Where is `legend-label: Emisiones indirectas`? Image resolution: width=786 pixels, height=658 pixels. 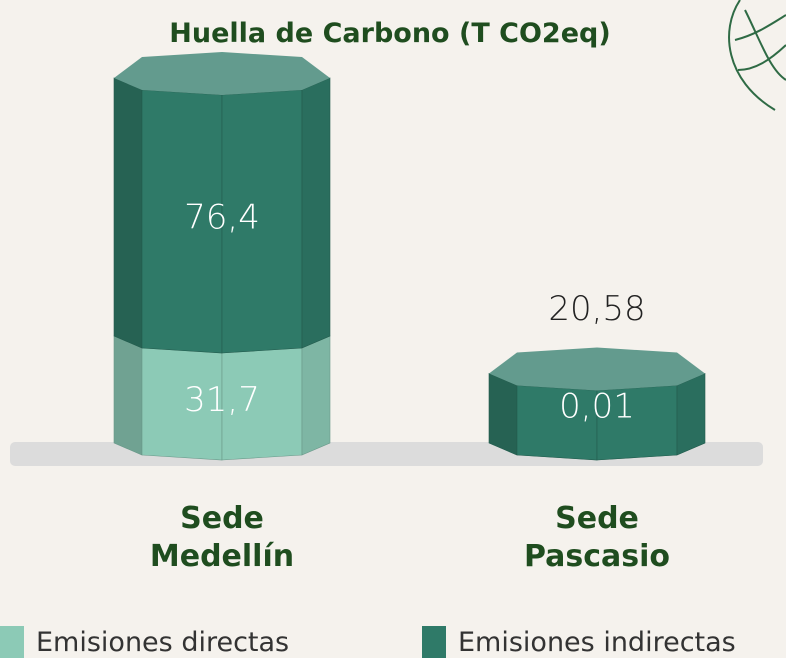
legend-label: Emisiones indirectas is located at coordinates (597, 642).